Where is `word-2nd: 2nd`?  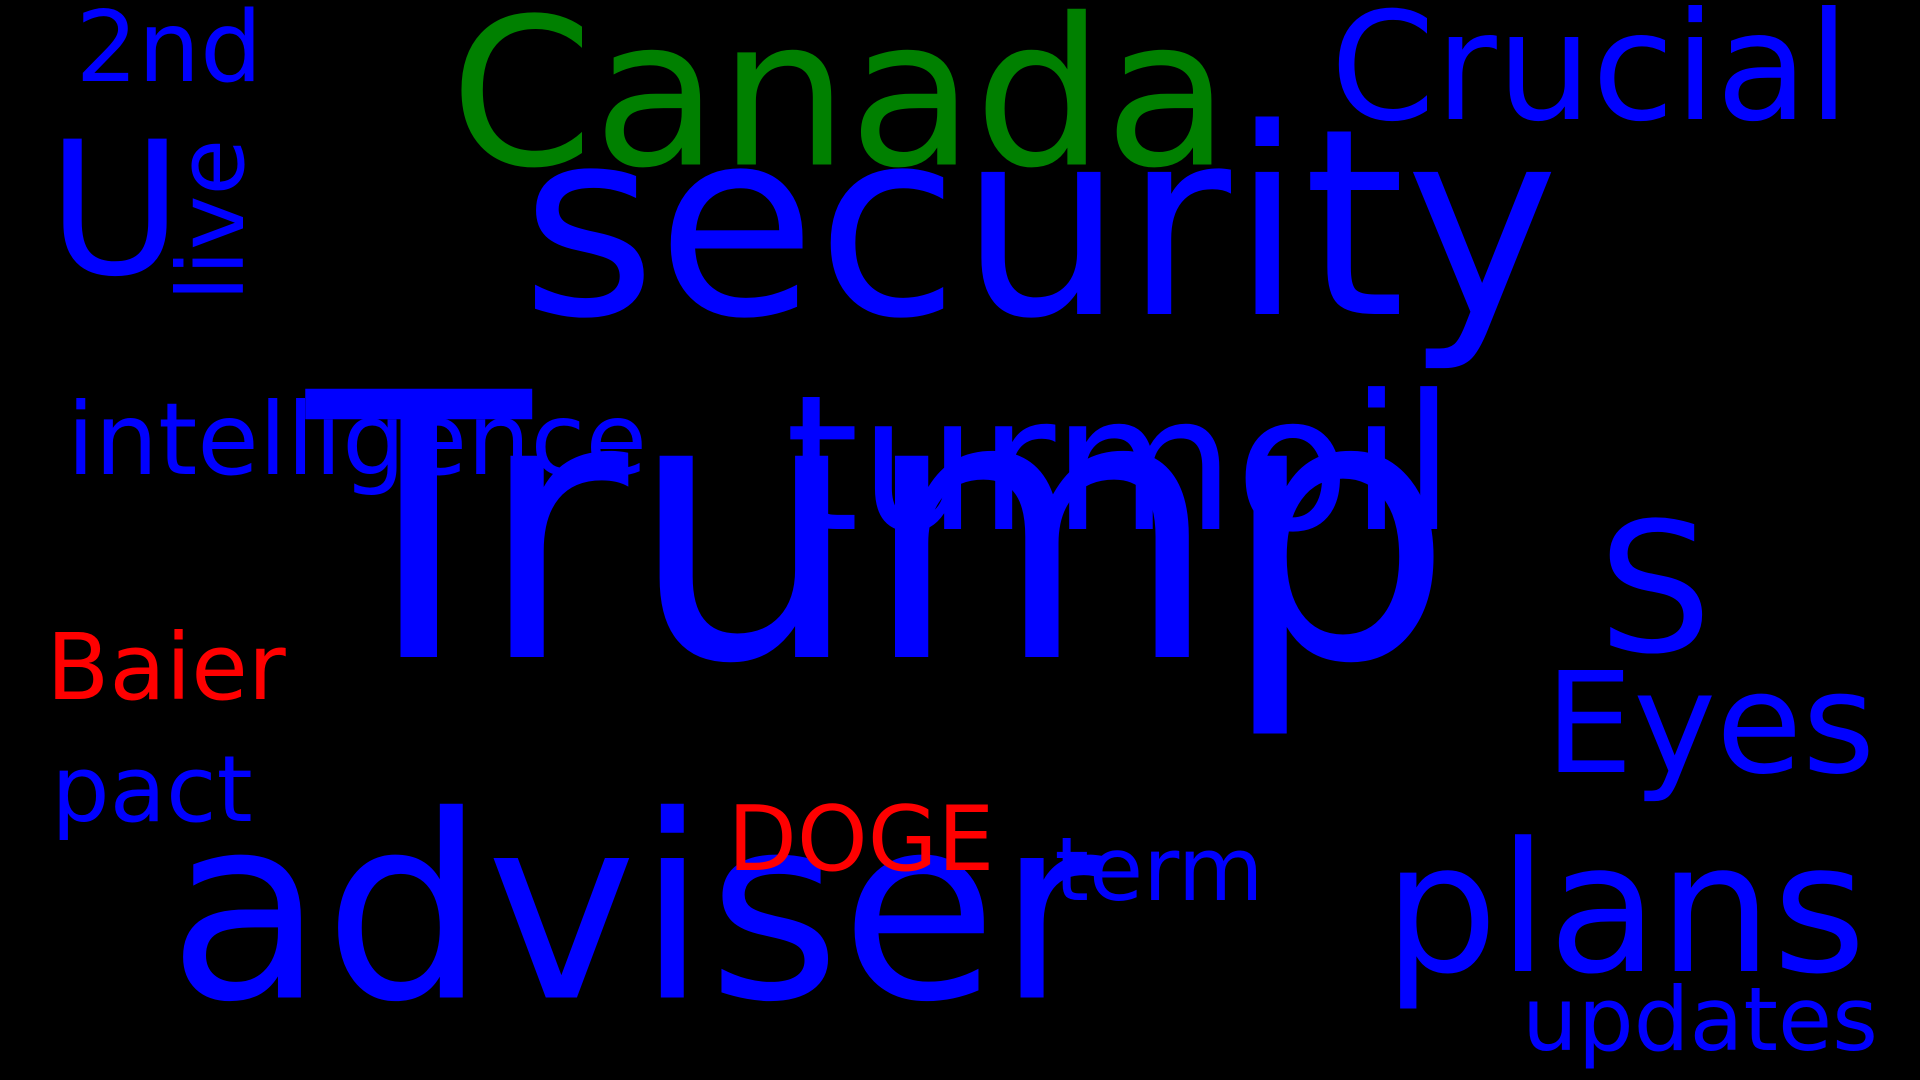
word-2nd: 2nd is located at coordinates (169, 52).